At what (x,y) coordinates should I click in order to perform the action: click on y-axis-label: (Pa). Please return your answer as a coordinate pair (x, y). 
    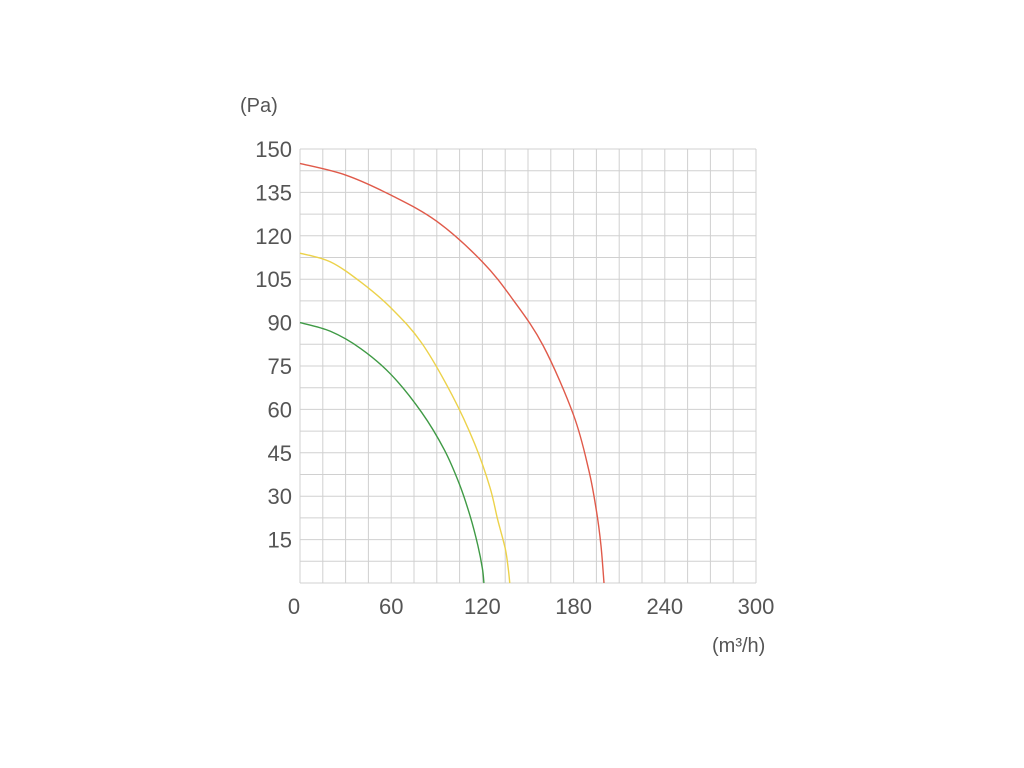
    Looking at the image, I should click on (259, 106).